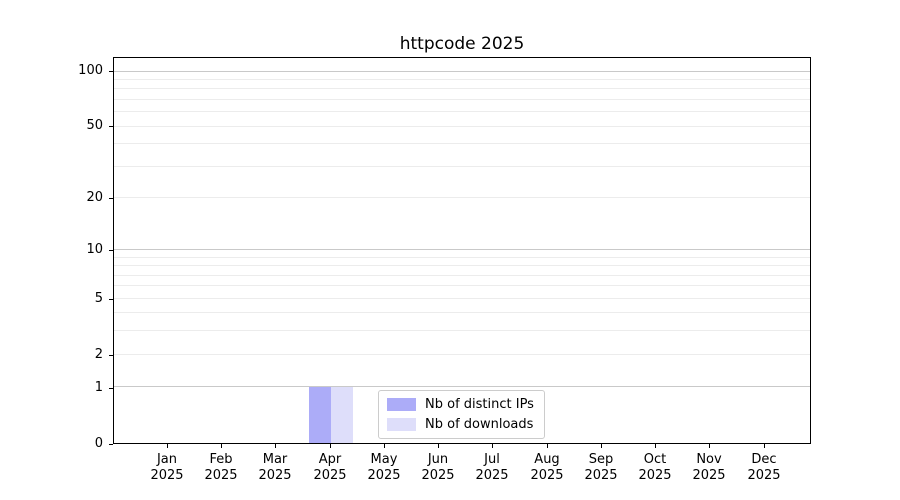 This screenshot has height=500, width=900. I want to click on y-tick-label-10: 10, so click(94, 249).